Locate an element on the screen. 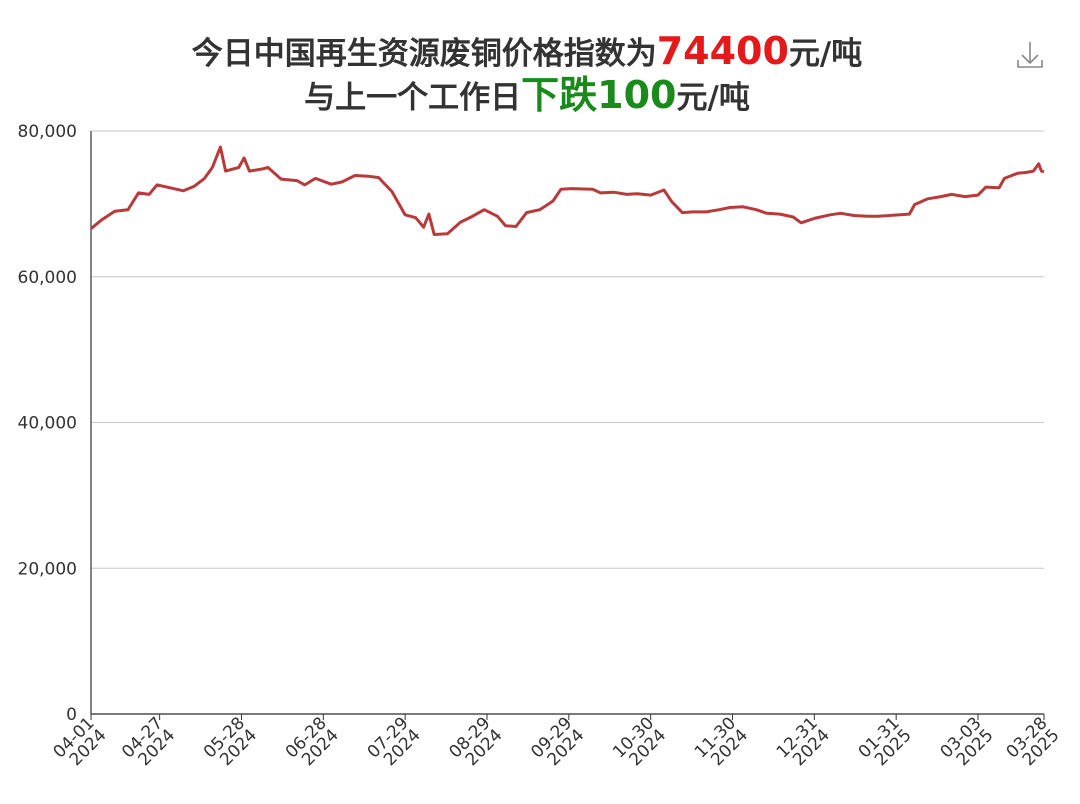 The height and width of the screenshot is (804, 1080). y-tick-label: 80,000 is located at coordinates (47, 132).